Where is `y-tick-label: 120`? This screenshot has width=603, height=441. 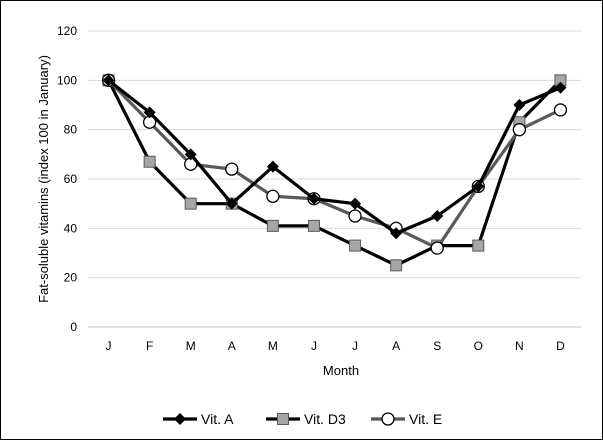 y-tick-label: 120 is located at coordinates (67, 31).